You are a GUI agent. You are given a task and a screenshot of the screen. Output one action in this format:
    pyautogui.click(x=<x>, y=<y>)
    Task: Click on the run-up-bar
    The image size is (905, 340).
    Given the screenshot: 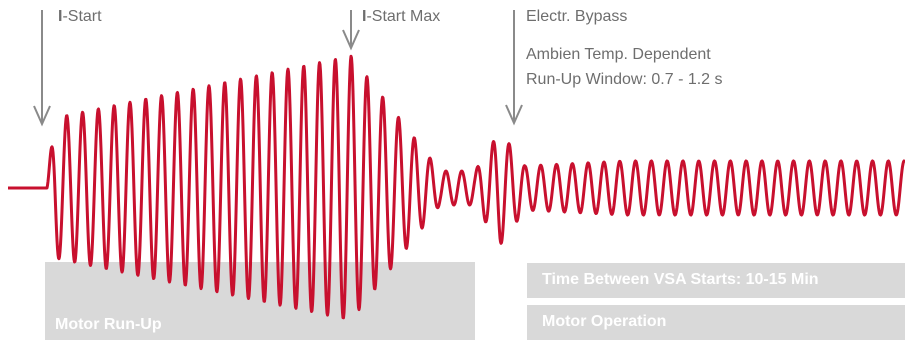 What is the action you would take?
    pyautogui.click(x=260, y=301)
    